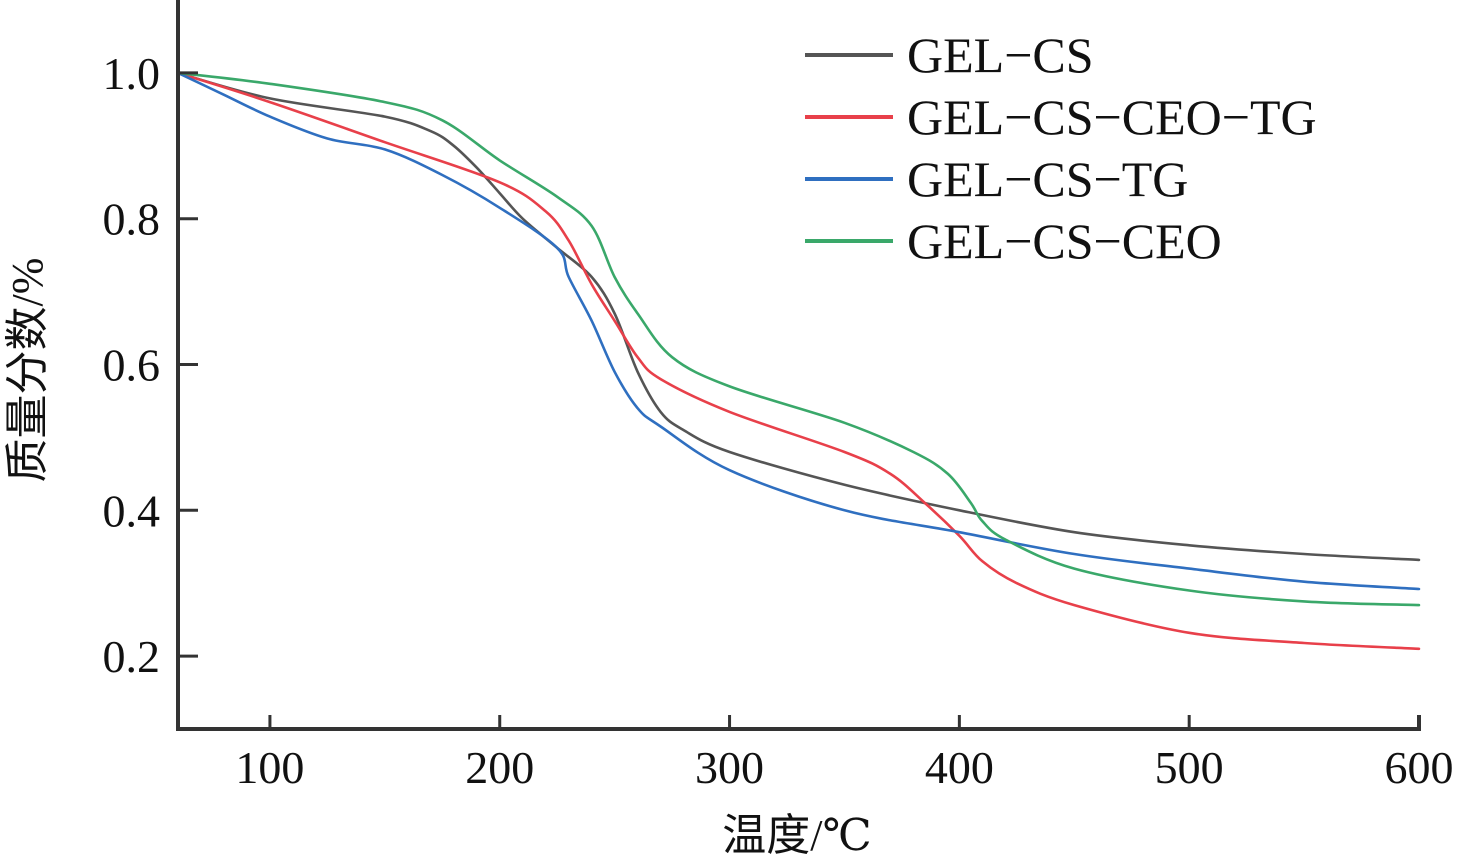 The height and width of the screenshot is (858, 1465). I want to click on y-tick-label: 0.8, so click(132, 219).